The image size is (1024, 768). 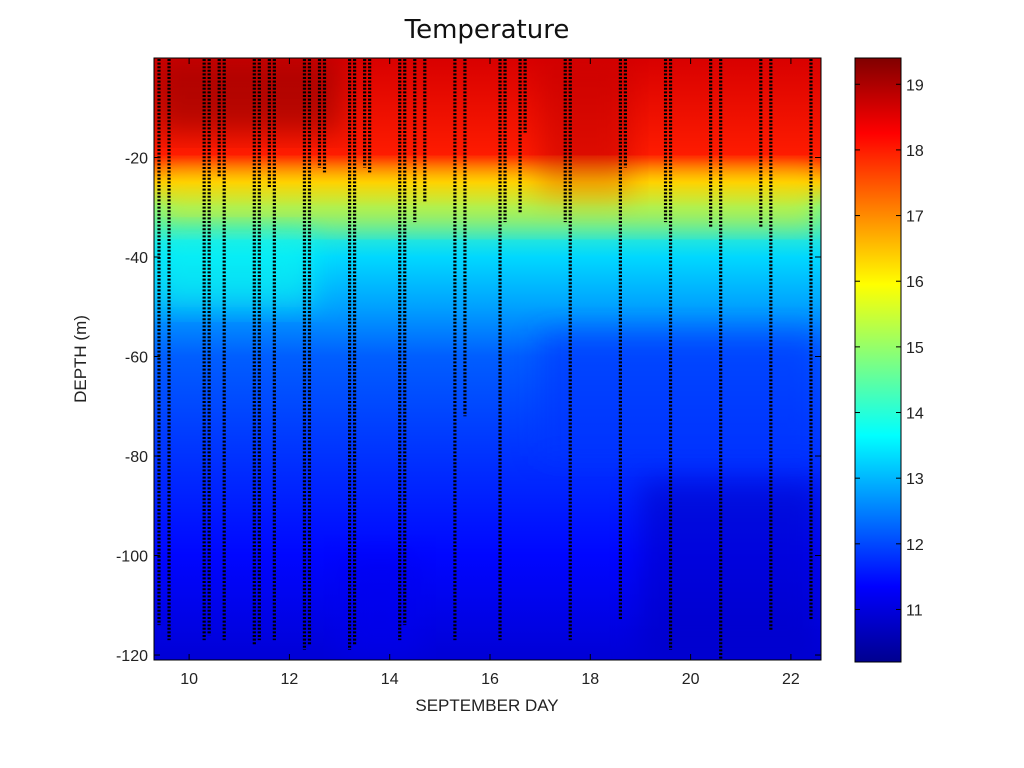 I want to click on colorbar-axis: 11 12 13 14 15 16 17 18 19, so click(x=889, y=348).